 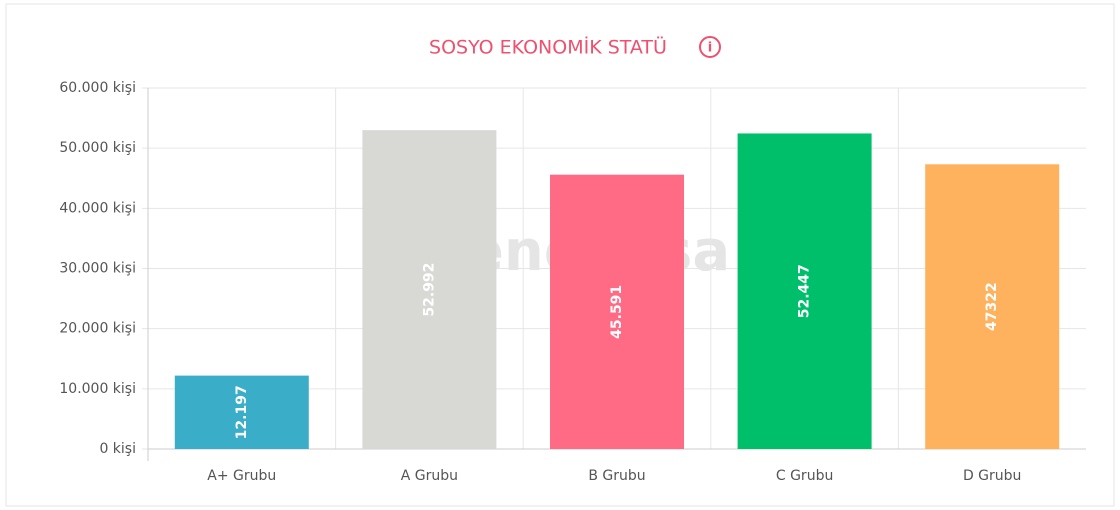 What do you see at coordinates (804, 476) in the screenshot?
I see `x-tick-label: C Grubu` at bounding box center [804, 476].